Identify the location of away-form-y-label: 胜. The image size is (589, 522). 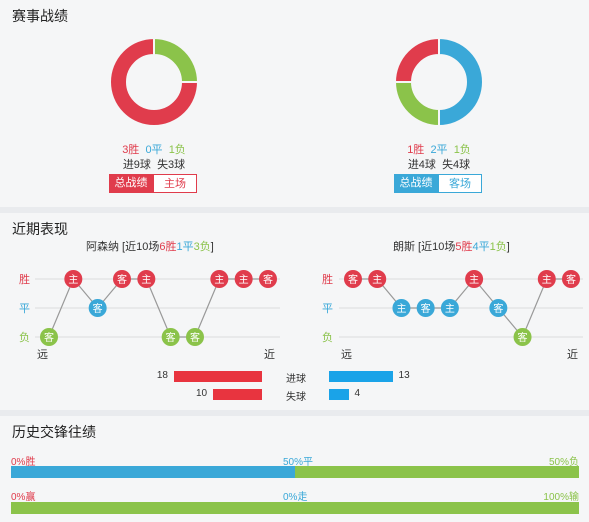
(327, 279).